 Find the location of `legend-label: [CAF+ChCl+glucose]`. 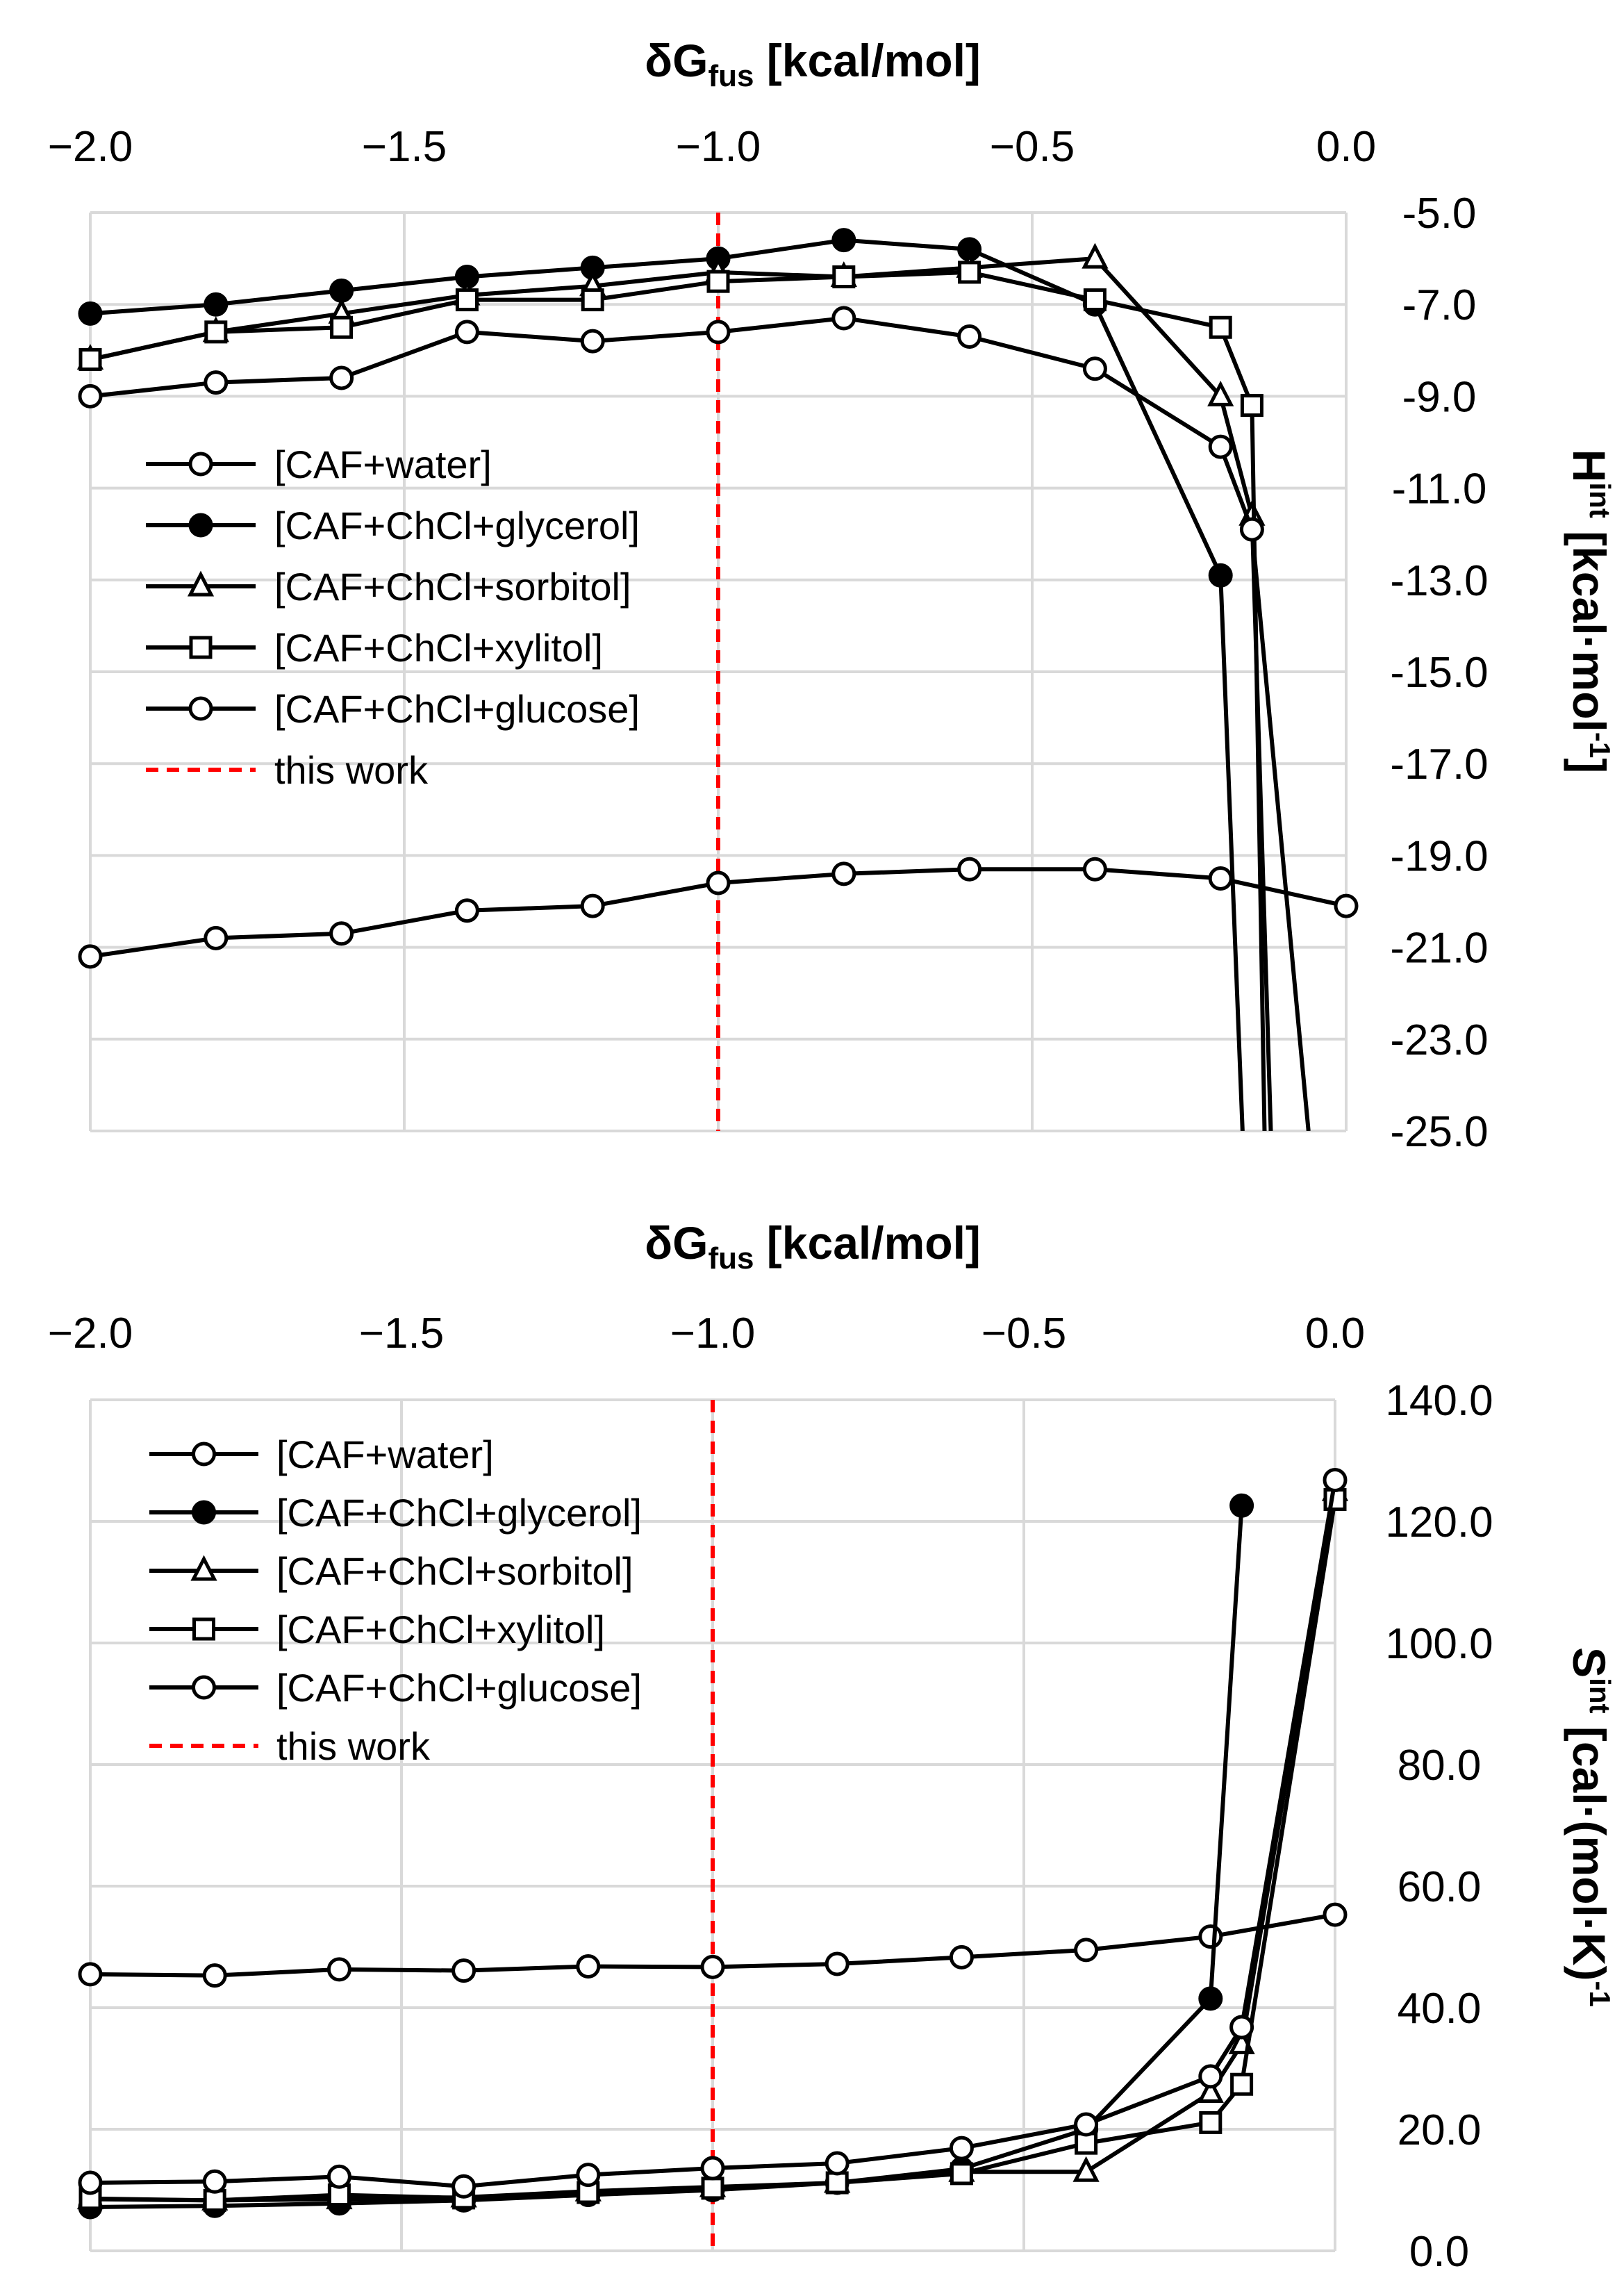

legend-label: [CAF+ChCl+glucose] is located at coordinates (459, 1688).